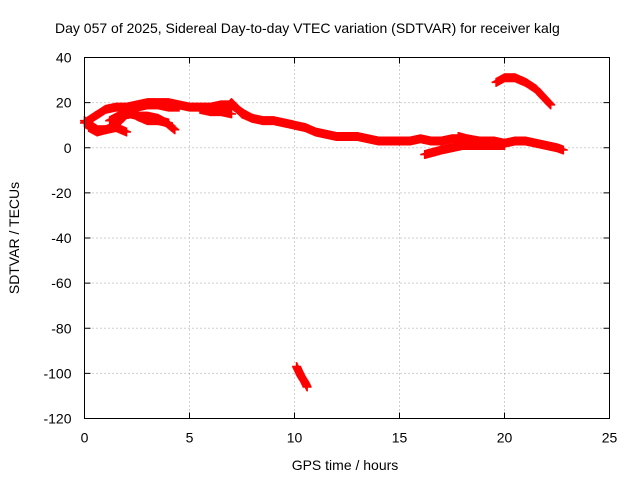 This screenshot has height=480, width=640. I want to click on x-tick-label: 0, so click(85, 438).